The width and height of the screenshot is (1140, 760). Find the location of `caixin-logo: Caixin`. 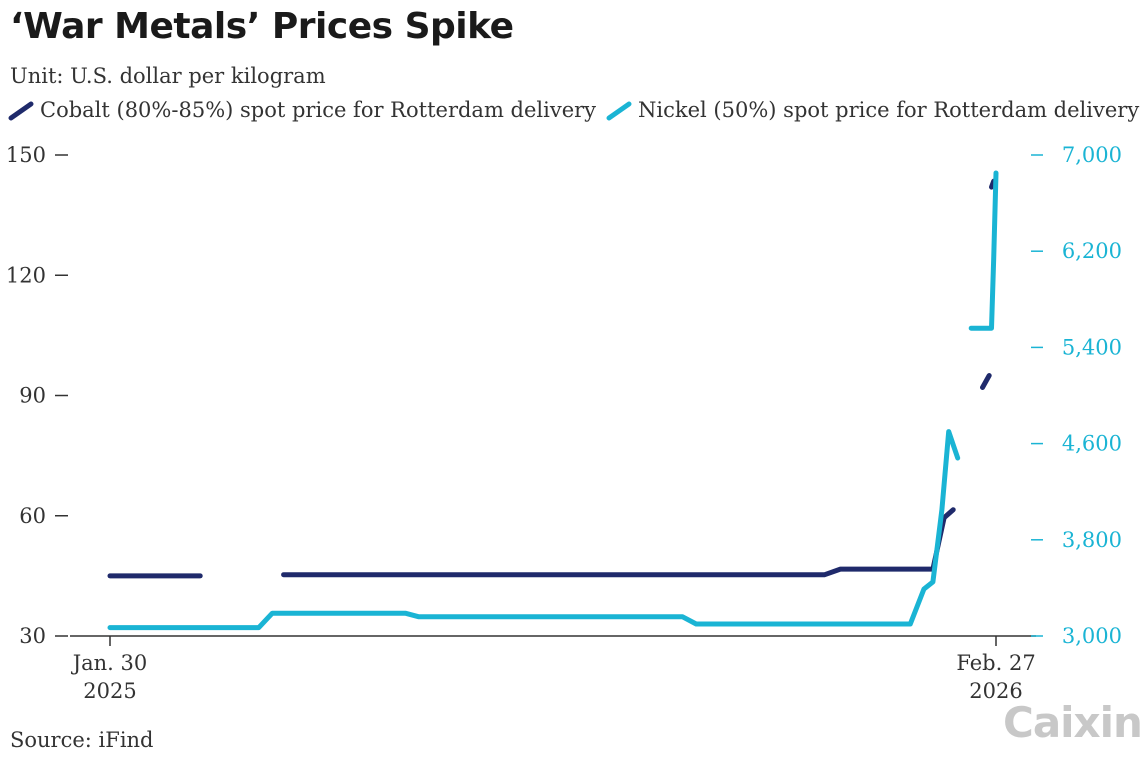

caixin-logo: Caixin is located at coordinates (1071, 722).